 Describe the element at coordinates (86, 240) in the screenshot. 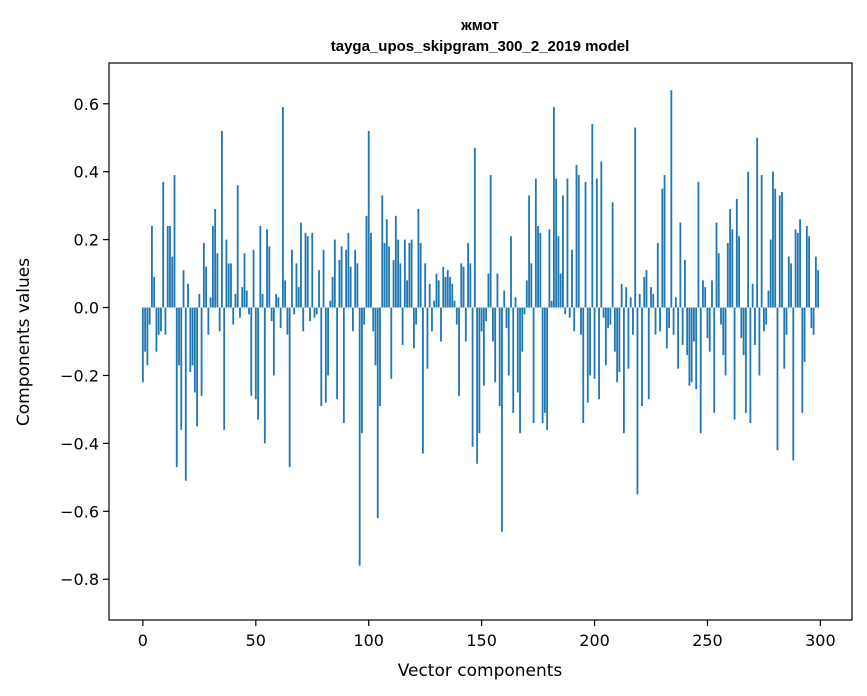

I see `y-tick-label: 0.2` at that location.